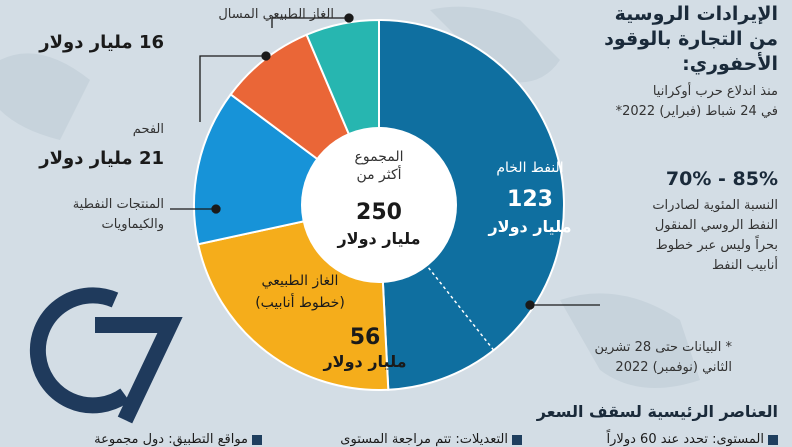 This screenshot has height=447, width=792. Describe the element at coordinates (101, 42) in the screenshot. I see `lng-value: 16 مليار دولار` at that location.